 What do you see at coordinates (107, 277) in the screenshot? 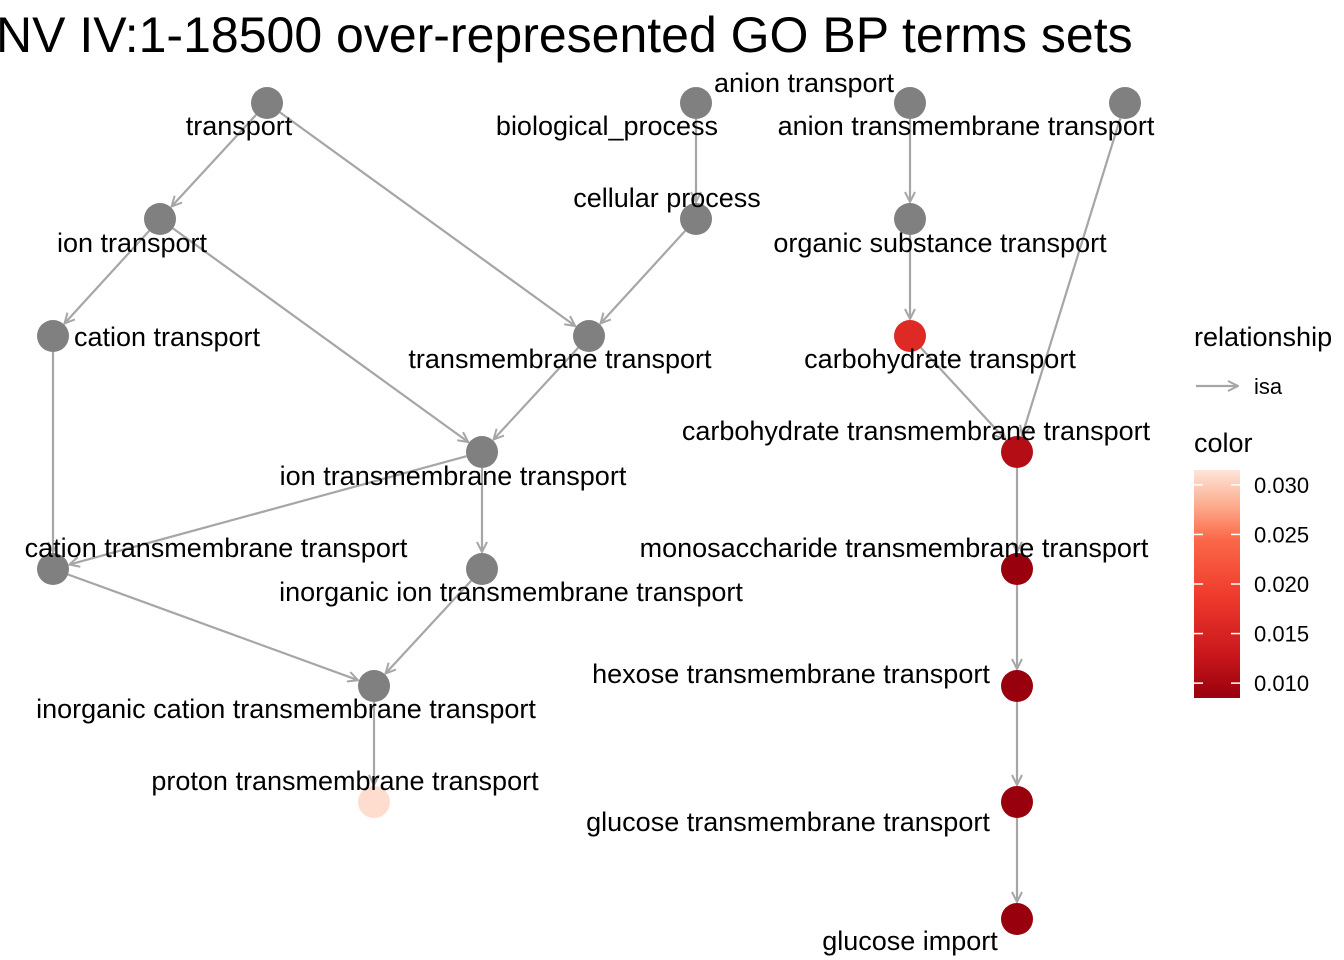
I see `edge-ion_transport-to-cation_transport` at bounding box center [107, 277].